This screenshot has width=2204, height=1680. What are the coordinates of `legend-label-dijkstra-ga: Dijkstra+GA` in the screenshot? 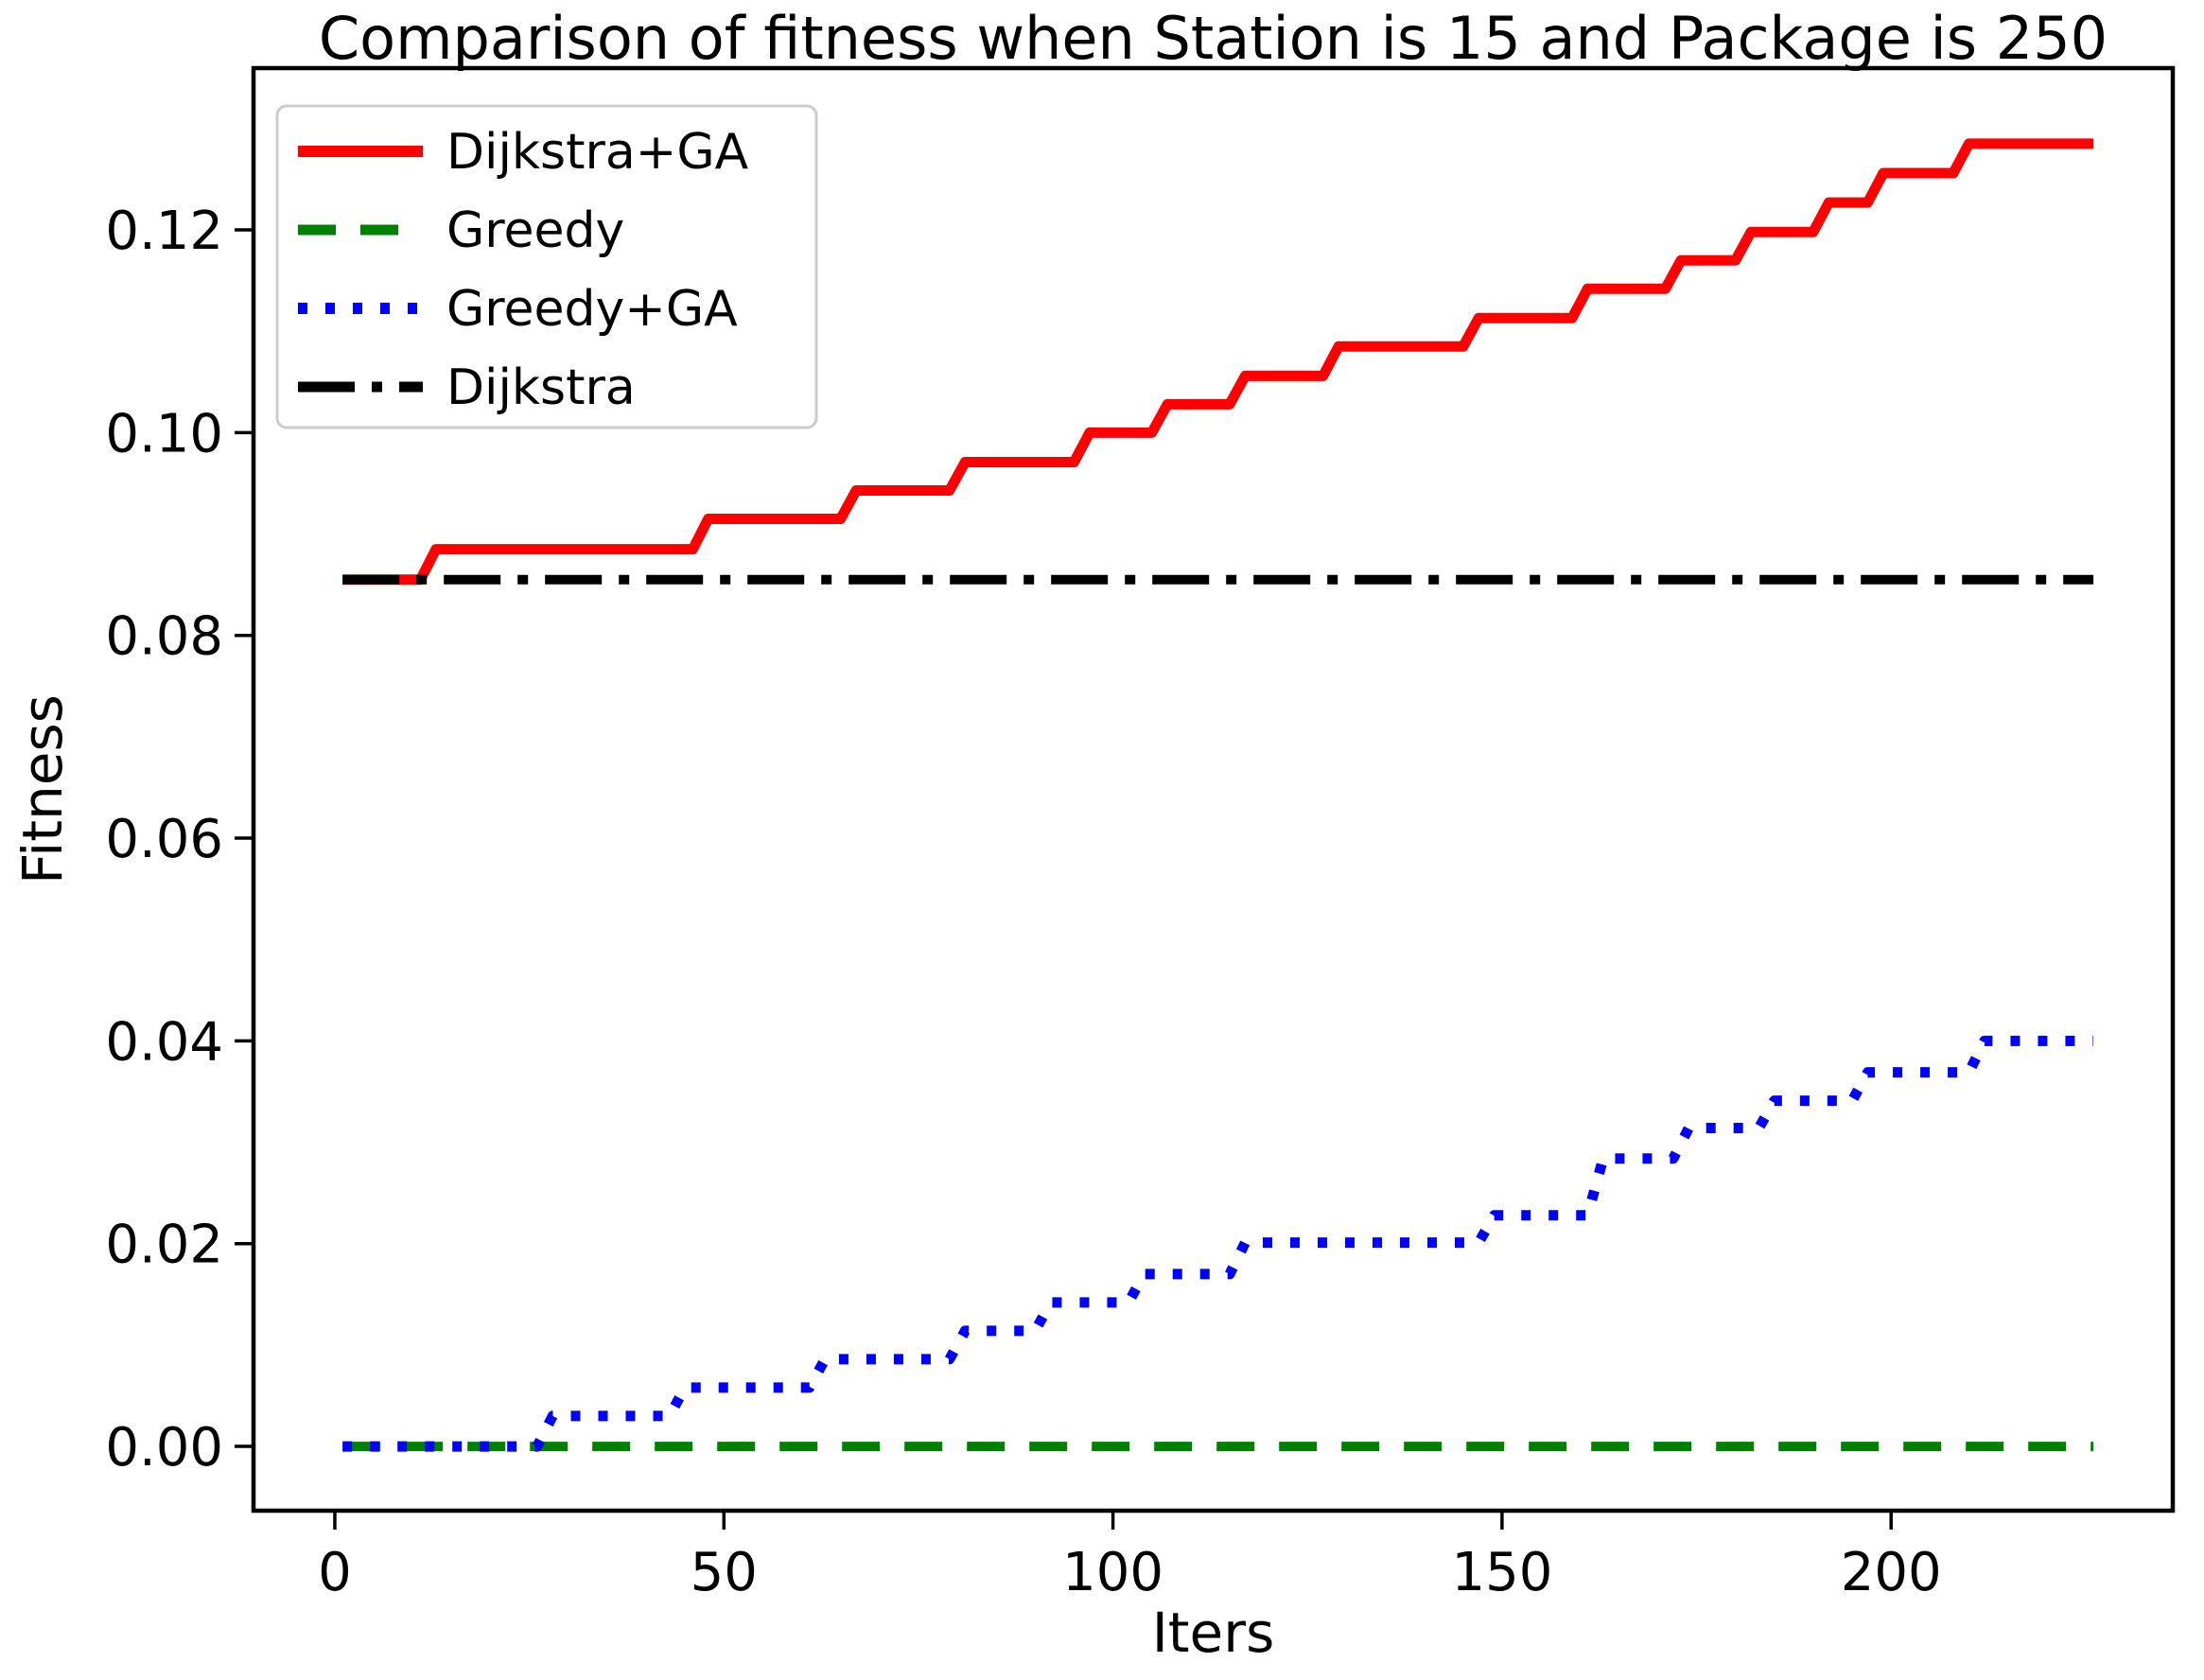 It's located at (597, 152).